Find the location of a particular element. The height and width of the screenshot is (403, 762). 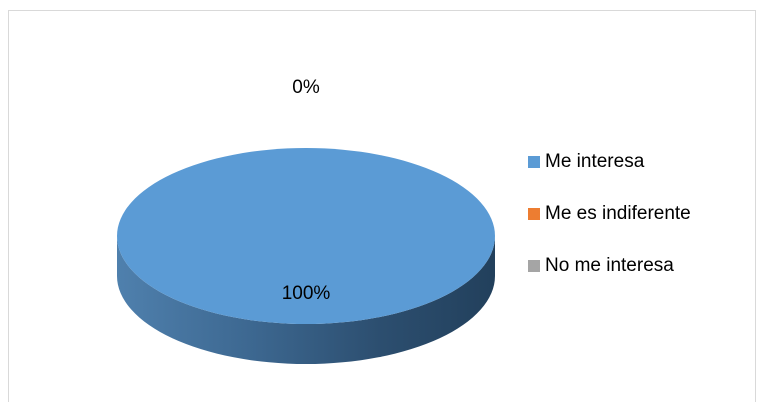

legend-swatch-me-es-indiferente is located at coordinates (534, 213).